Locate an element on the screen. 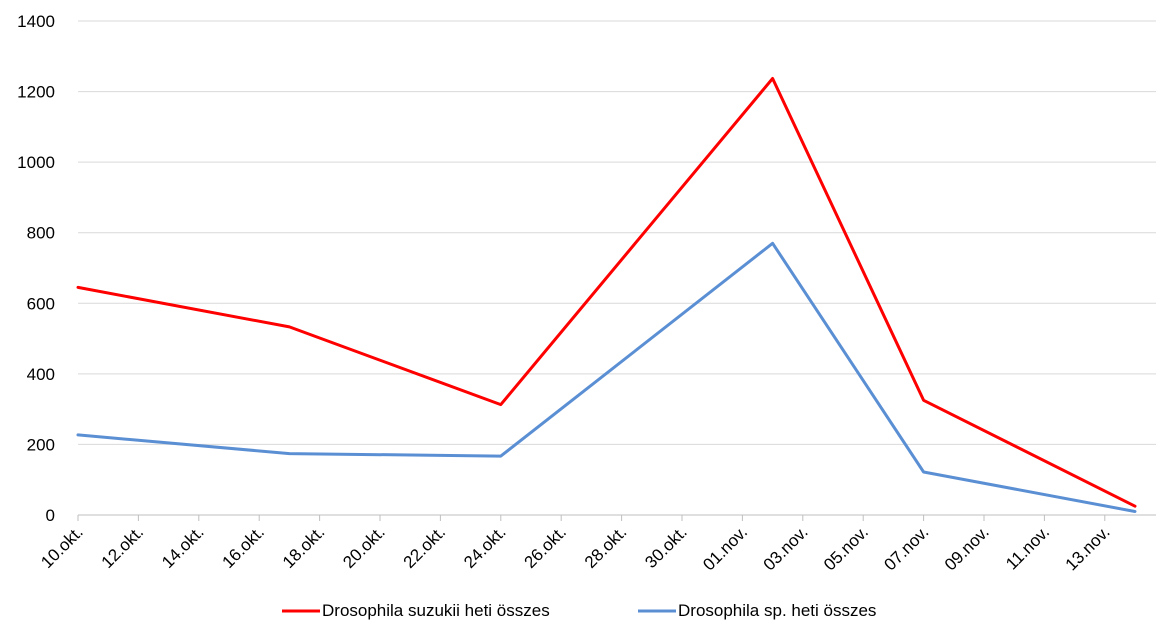 Image resolution: width=1166 pixels, height=630 pixels. x-tick-label: 20.okt. is located at coordinates (364, 547).